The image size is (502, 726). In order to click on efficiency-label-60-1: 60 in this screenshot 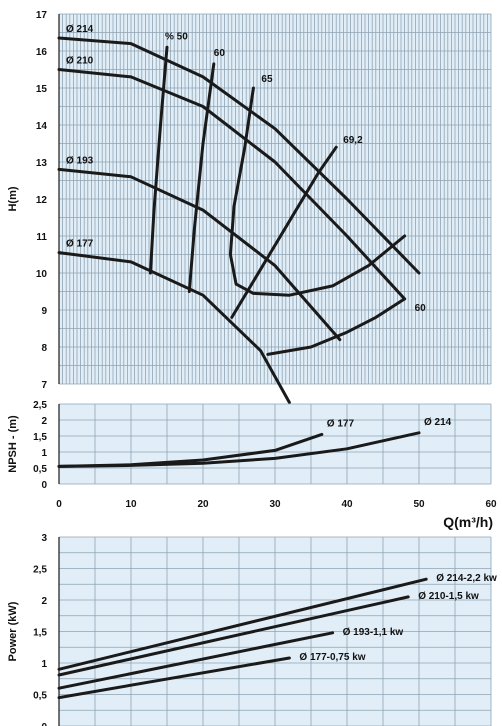, I will do `click(220, 53)`.